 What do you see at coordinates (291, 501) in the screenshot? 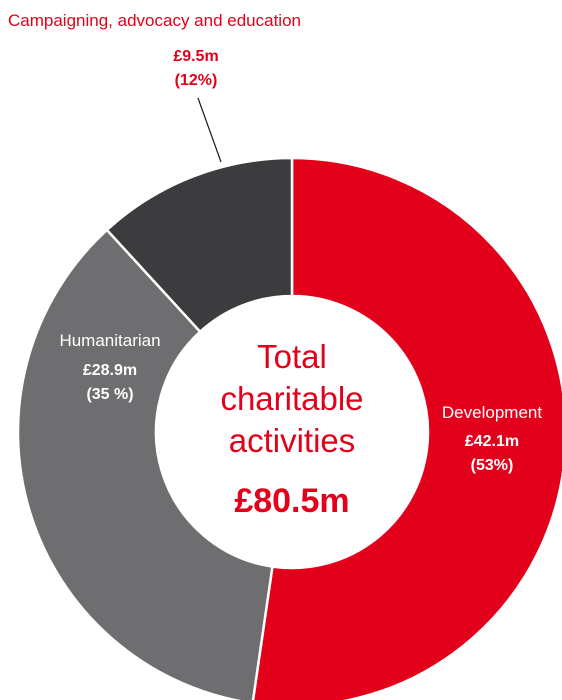
I see `center-total: £80.5m` at bounding box center [291, 501].